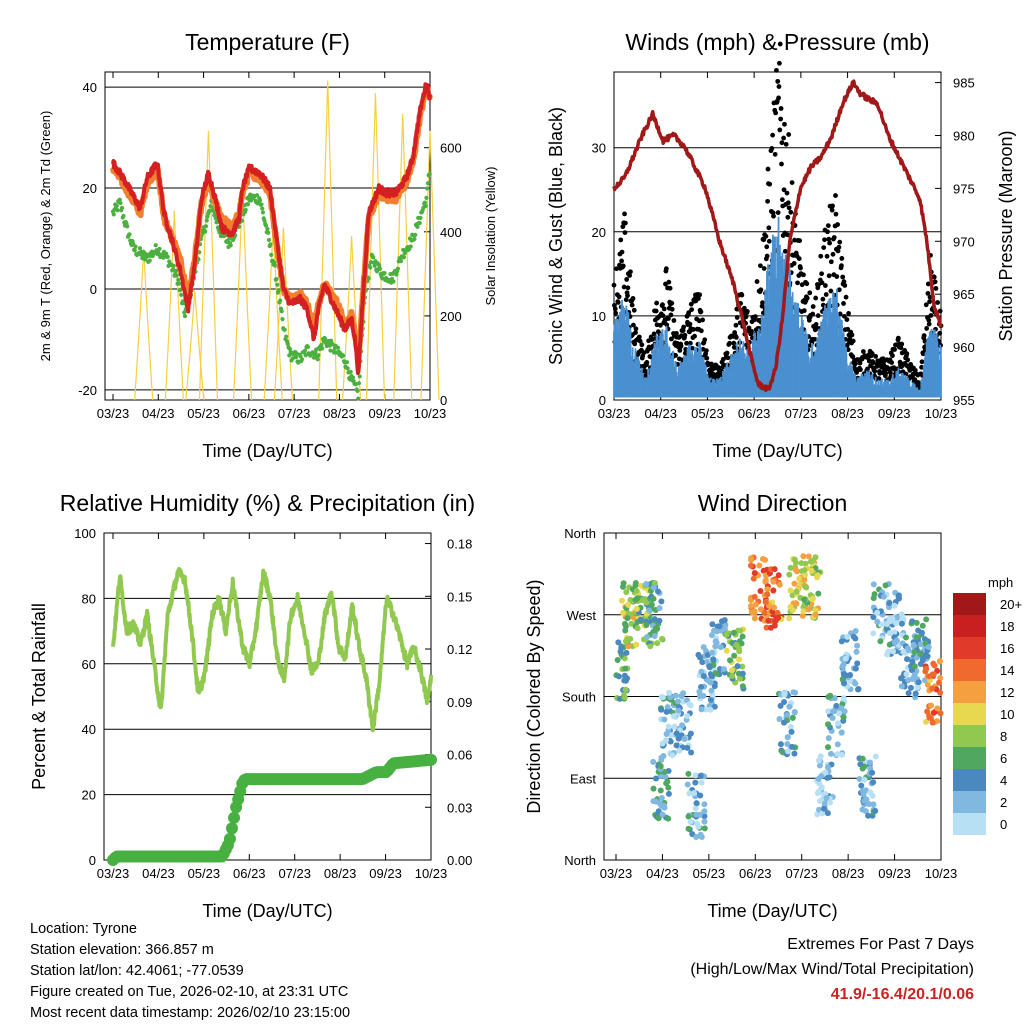 The height and width of the screenshot is (1024, 1024). Describe the element at coordinates (777, 451) in the screenshot. I see `x-axis-label-2: Time (Day/UTC)` at that location.